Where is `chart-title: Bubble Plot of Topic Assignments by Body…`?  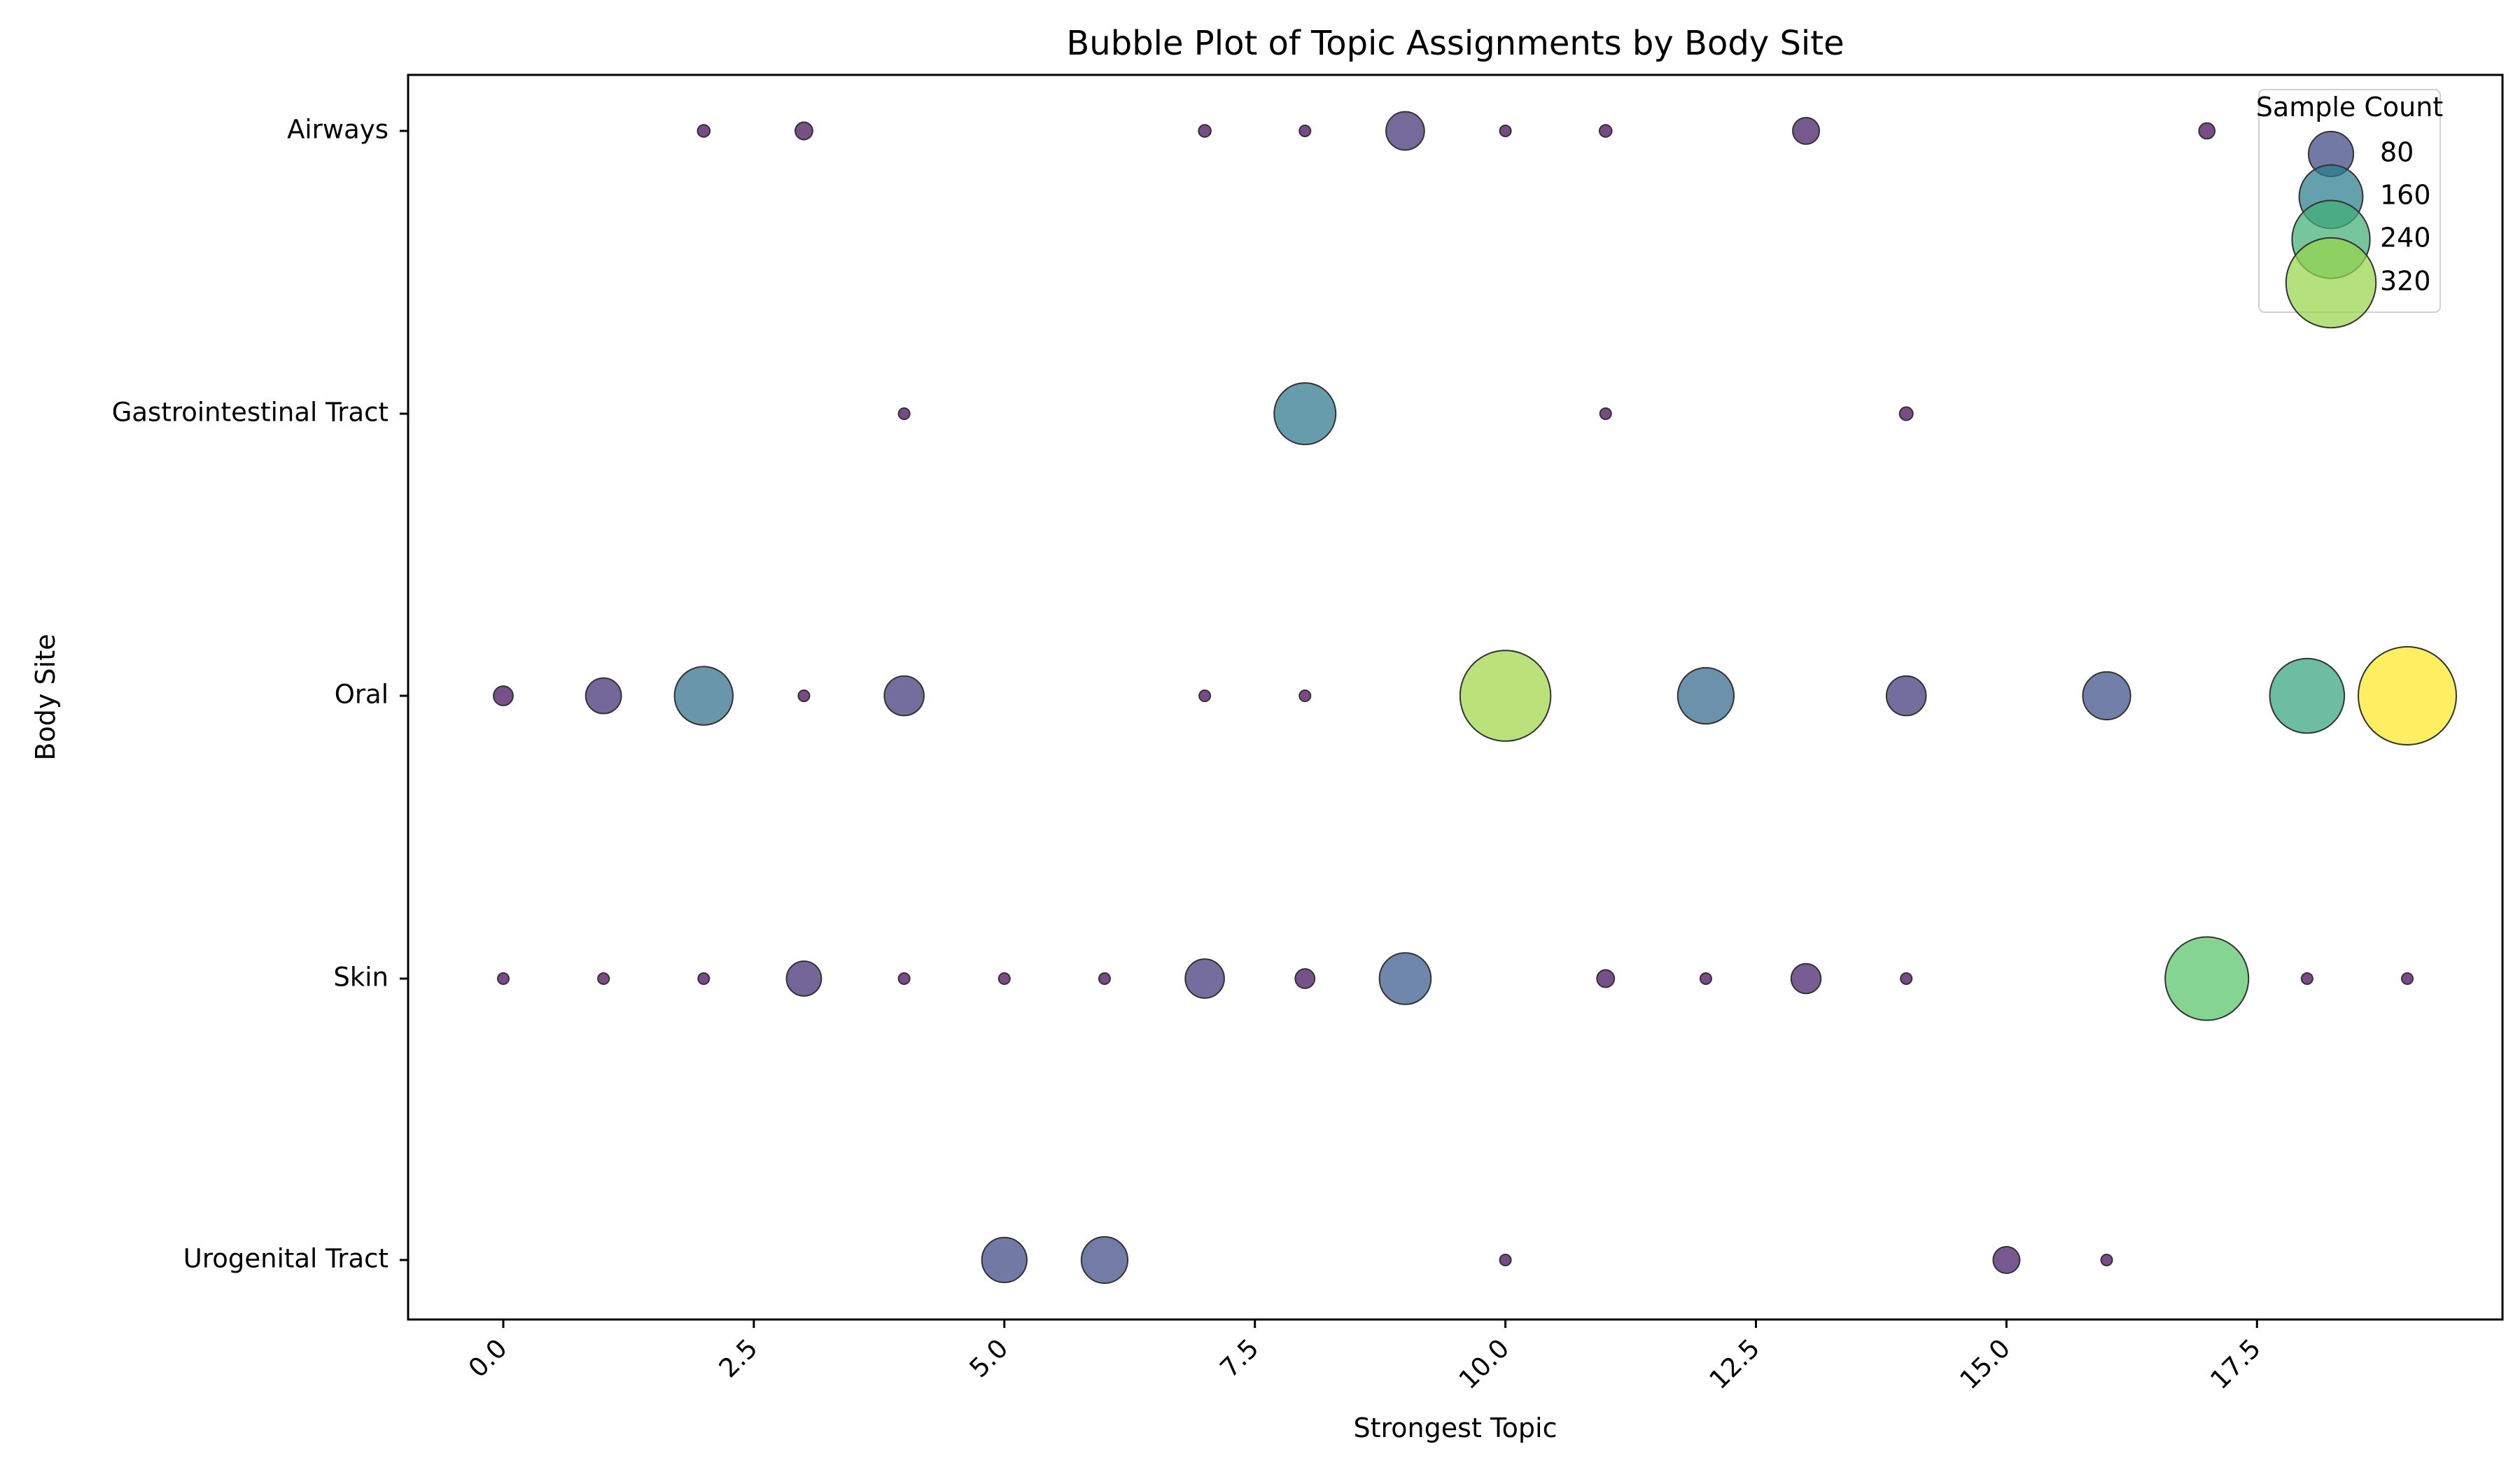
chart-title: Bubble Plot of Topic Assignments by Body… is located at coordinates (1455, 43).